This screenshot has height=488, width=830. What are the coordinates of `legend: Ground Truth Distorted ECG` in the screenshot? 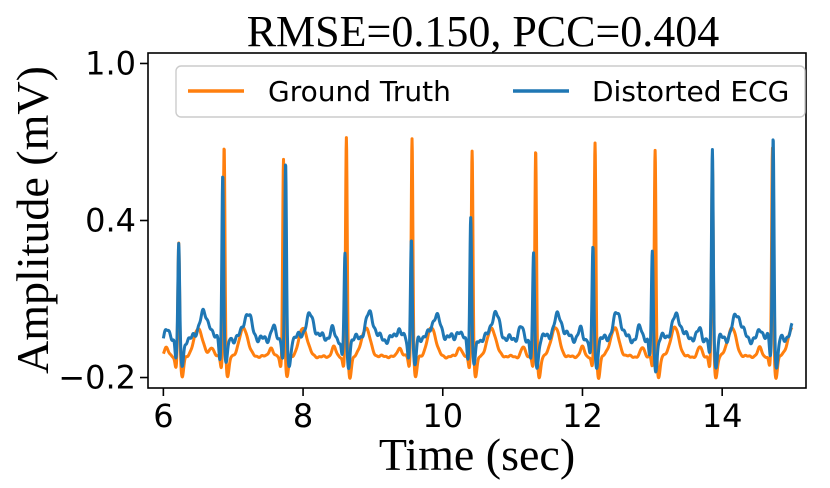 It's located at (490, 91).